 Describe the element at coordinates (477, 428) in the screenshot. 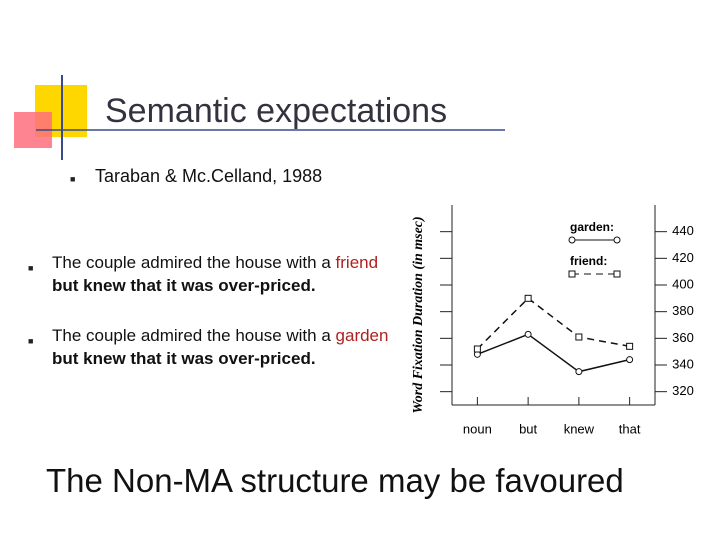

I see `x-tick-label: noun` at that location.